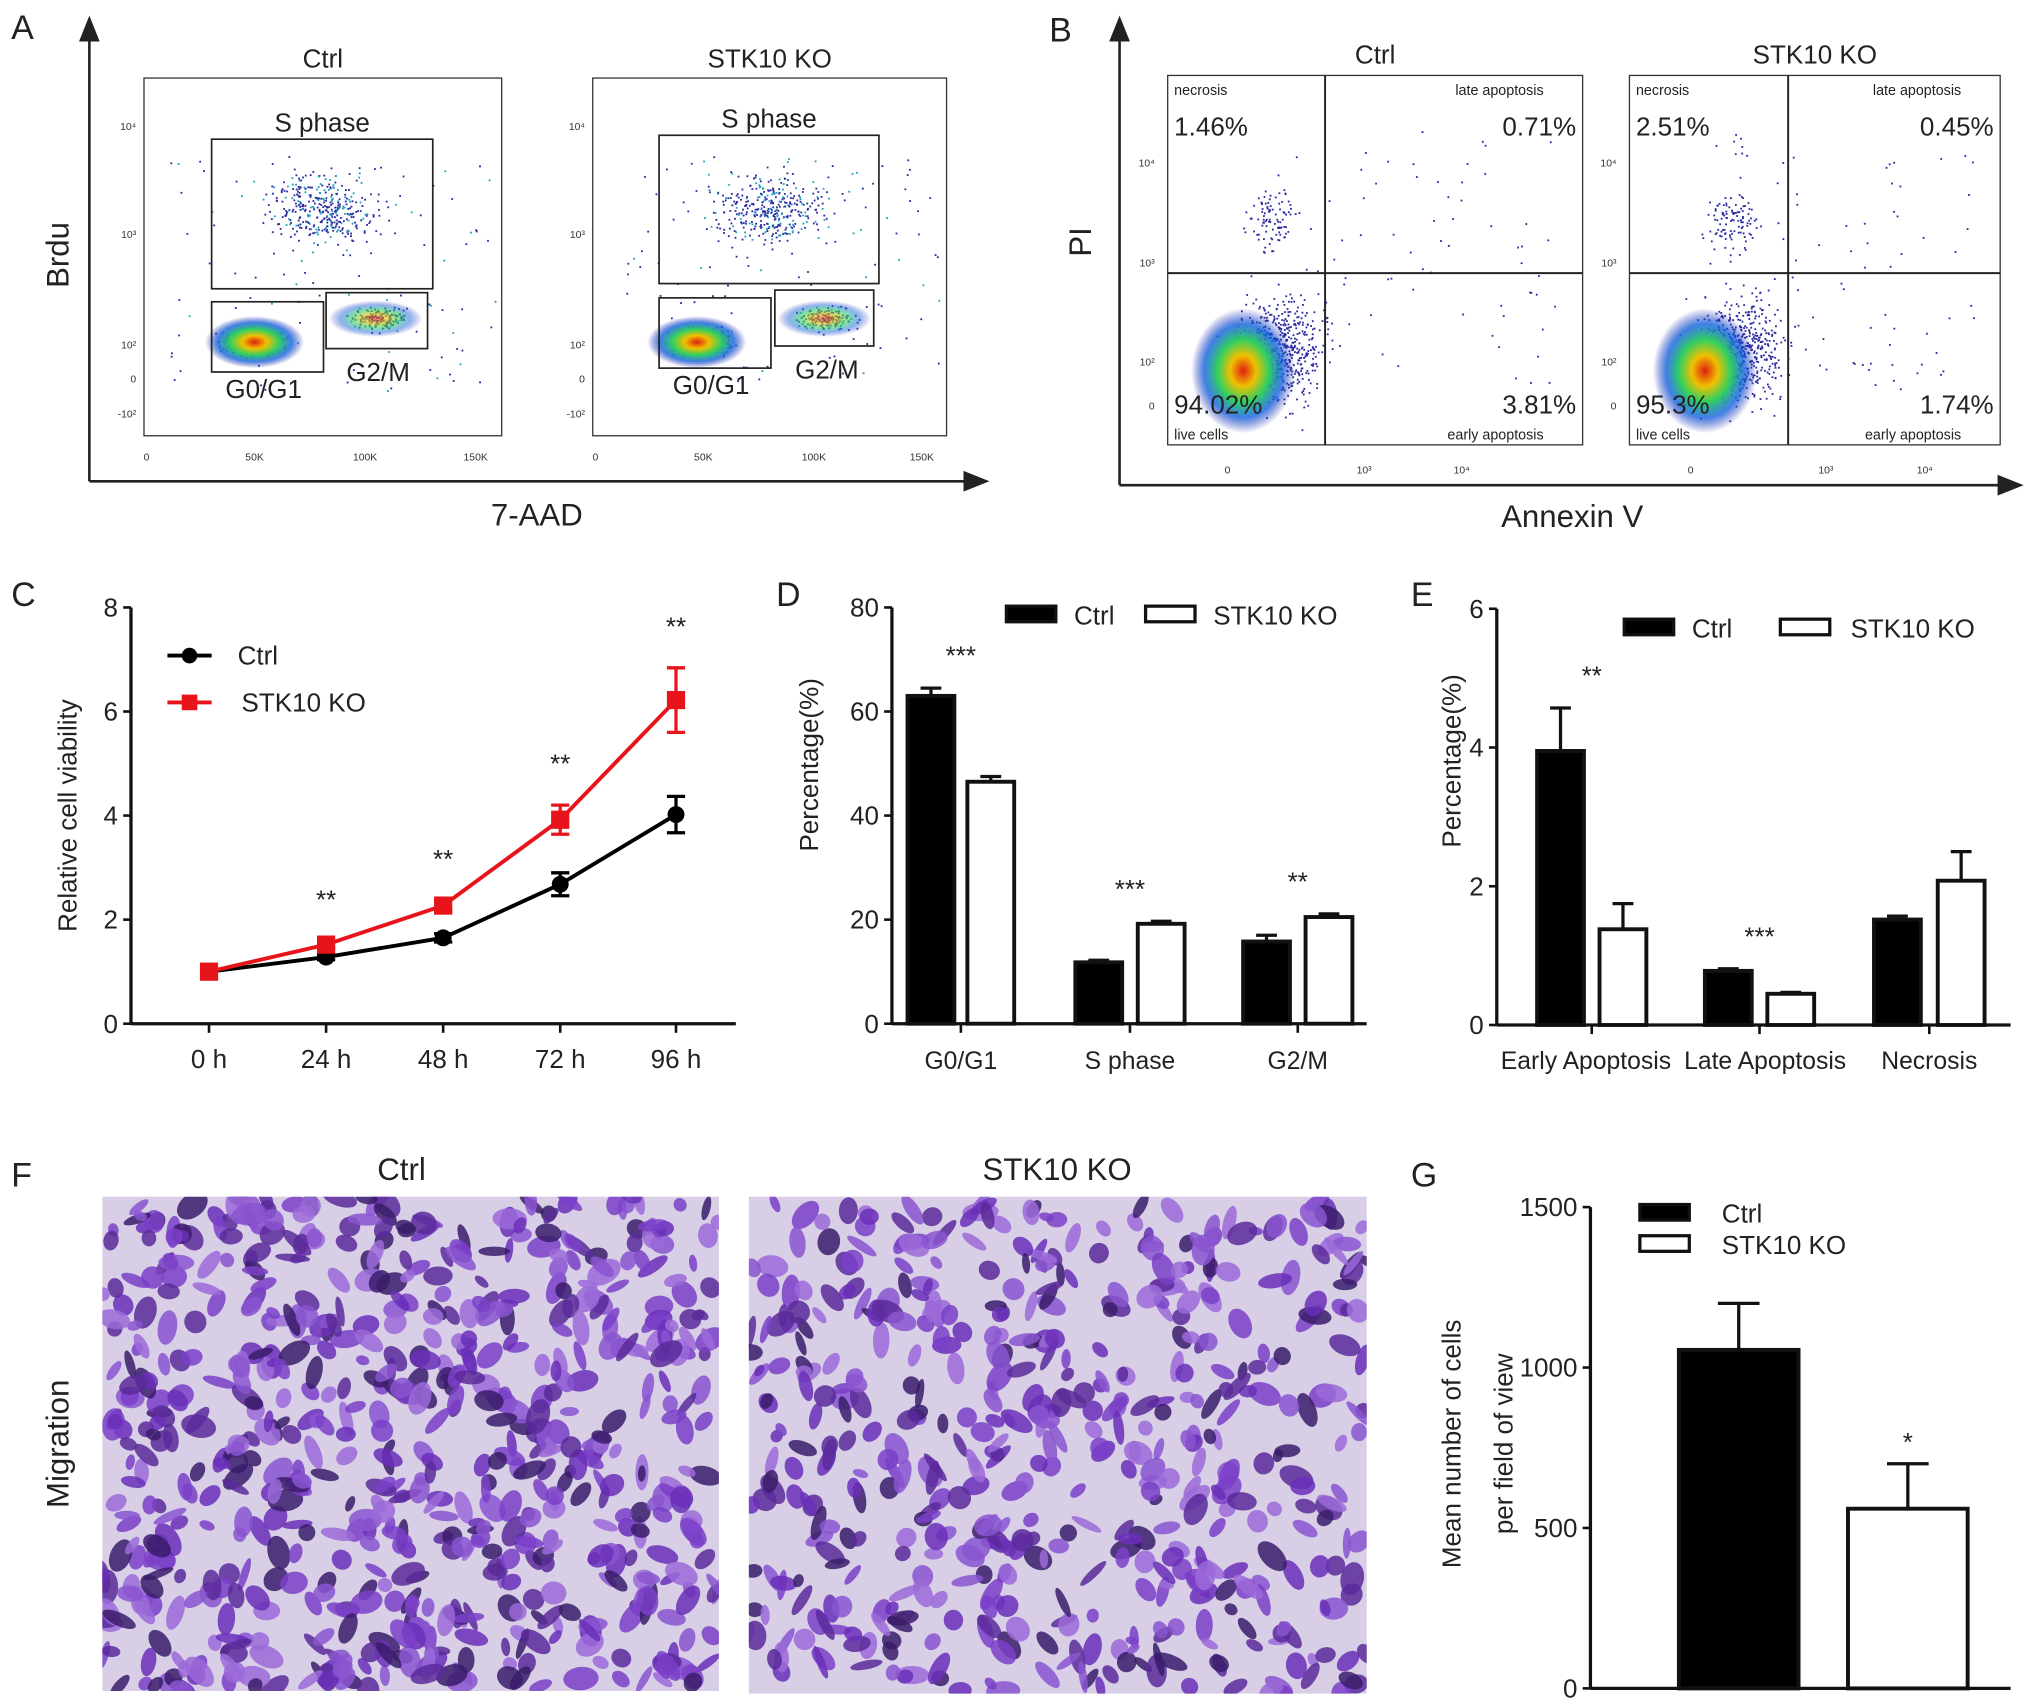  What do you see at coordinates (1897, 972) in the screenshot?
I see `bar-ctrl` at bounding box center [1897, 972].